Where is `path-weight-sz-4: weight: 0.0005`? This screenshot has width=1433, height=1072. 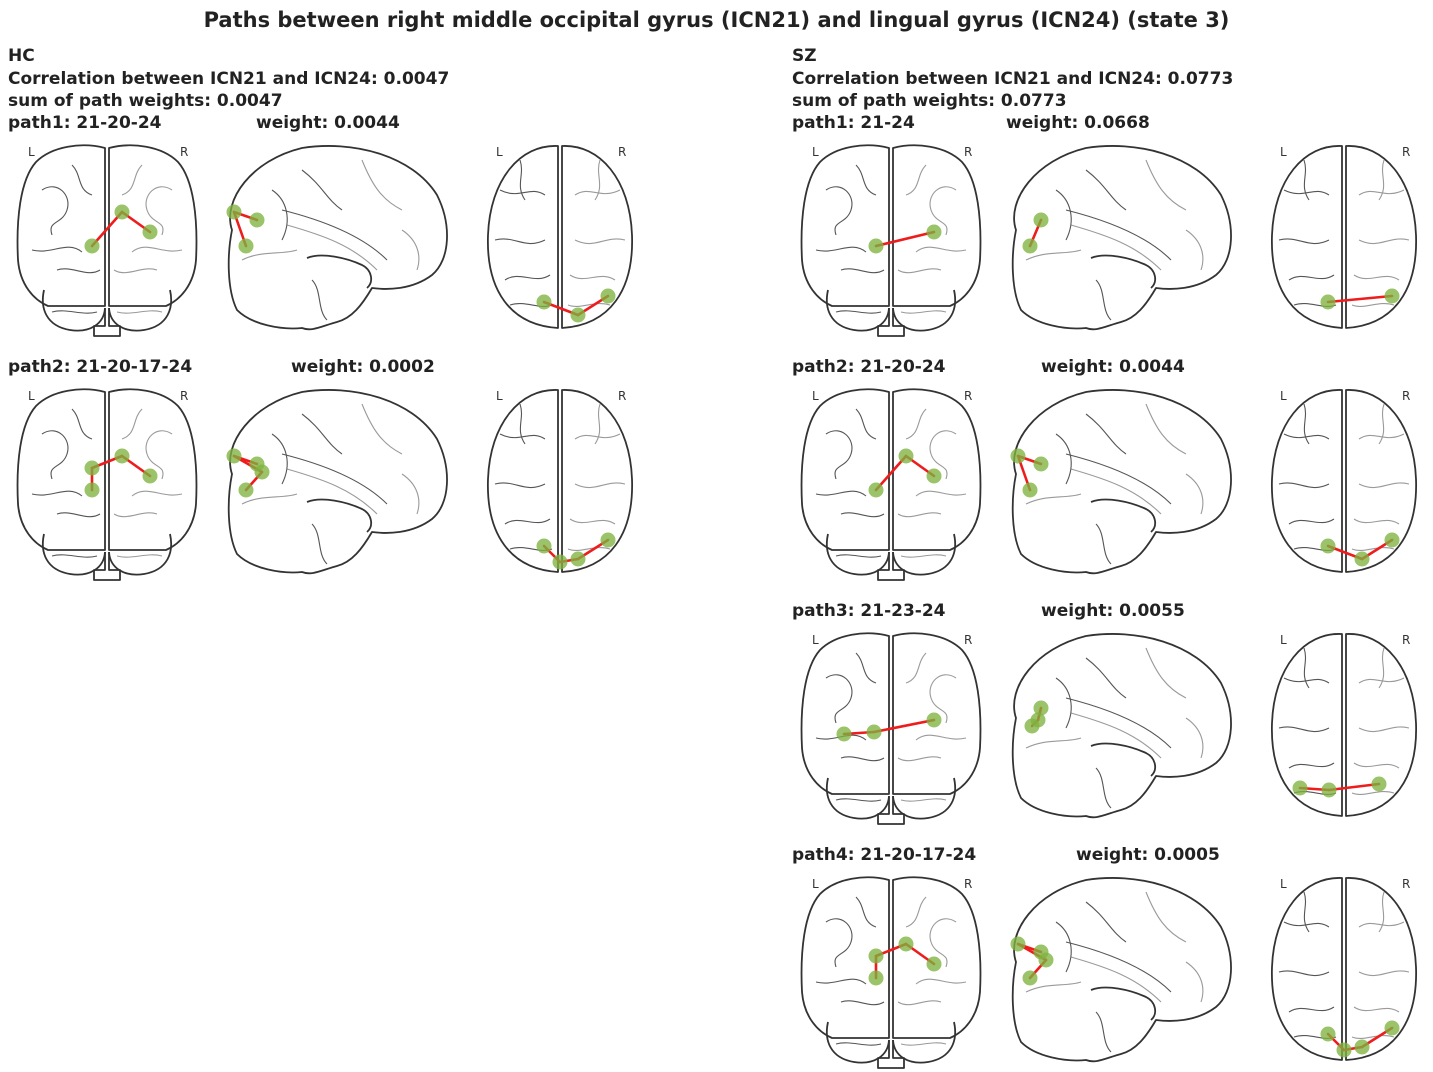
path-weight-sz-4: weight: 0.0005 is located at coordinates (1148, 855).